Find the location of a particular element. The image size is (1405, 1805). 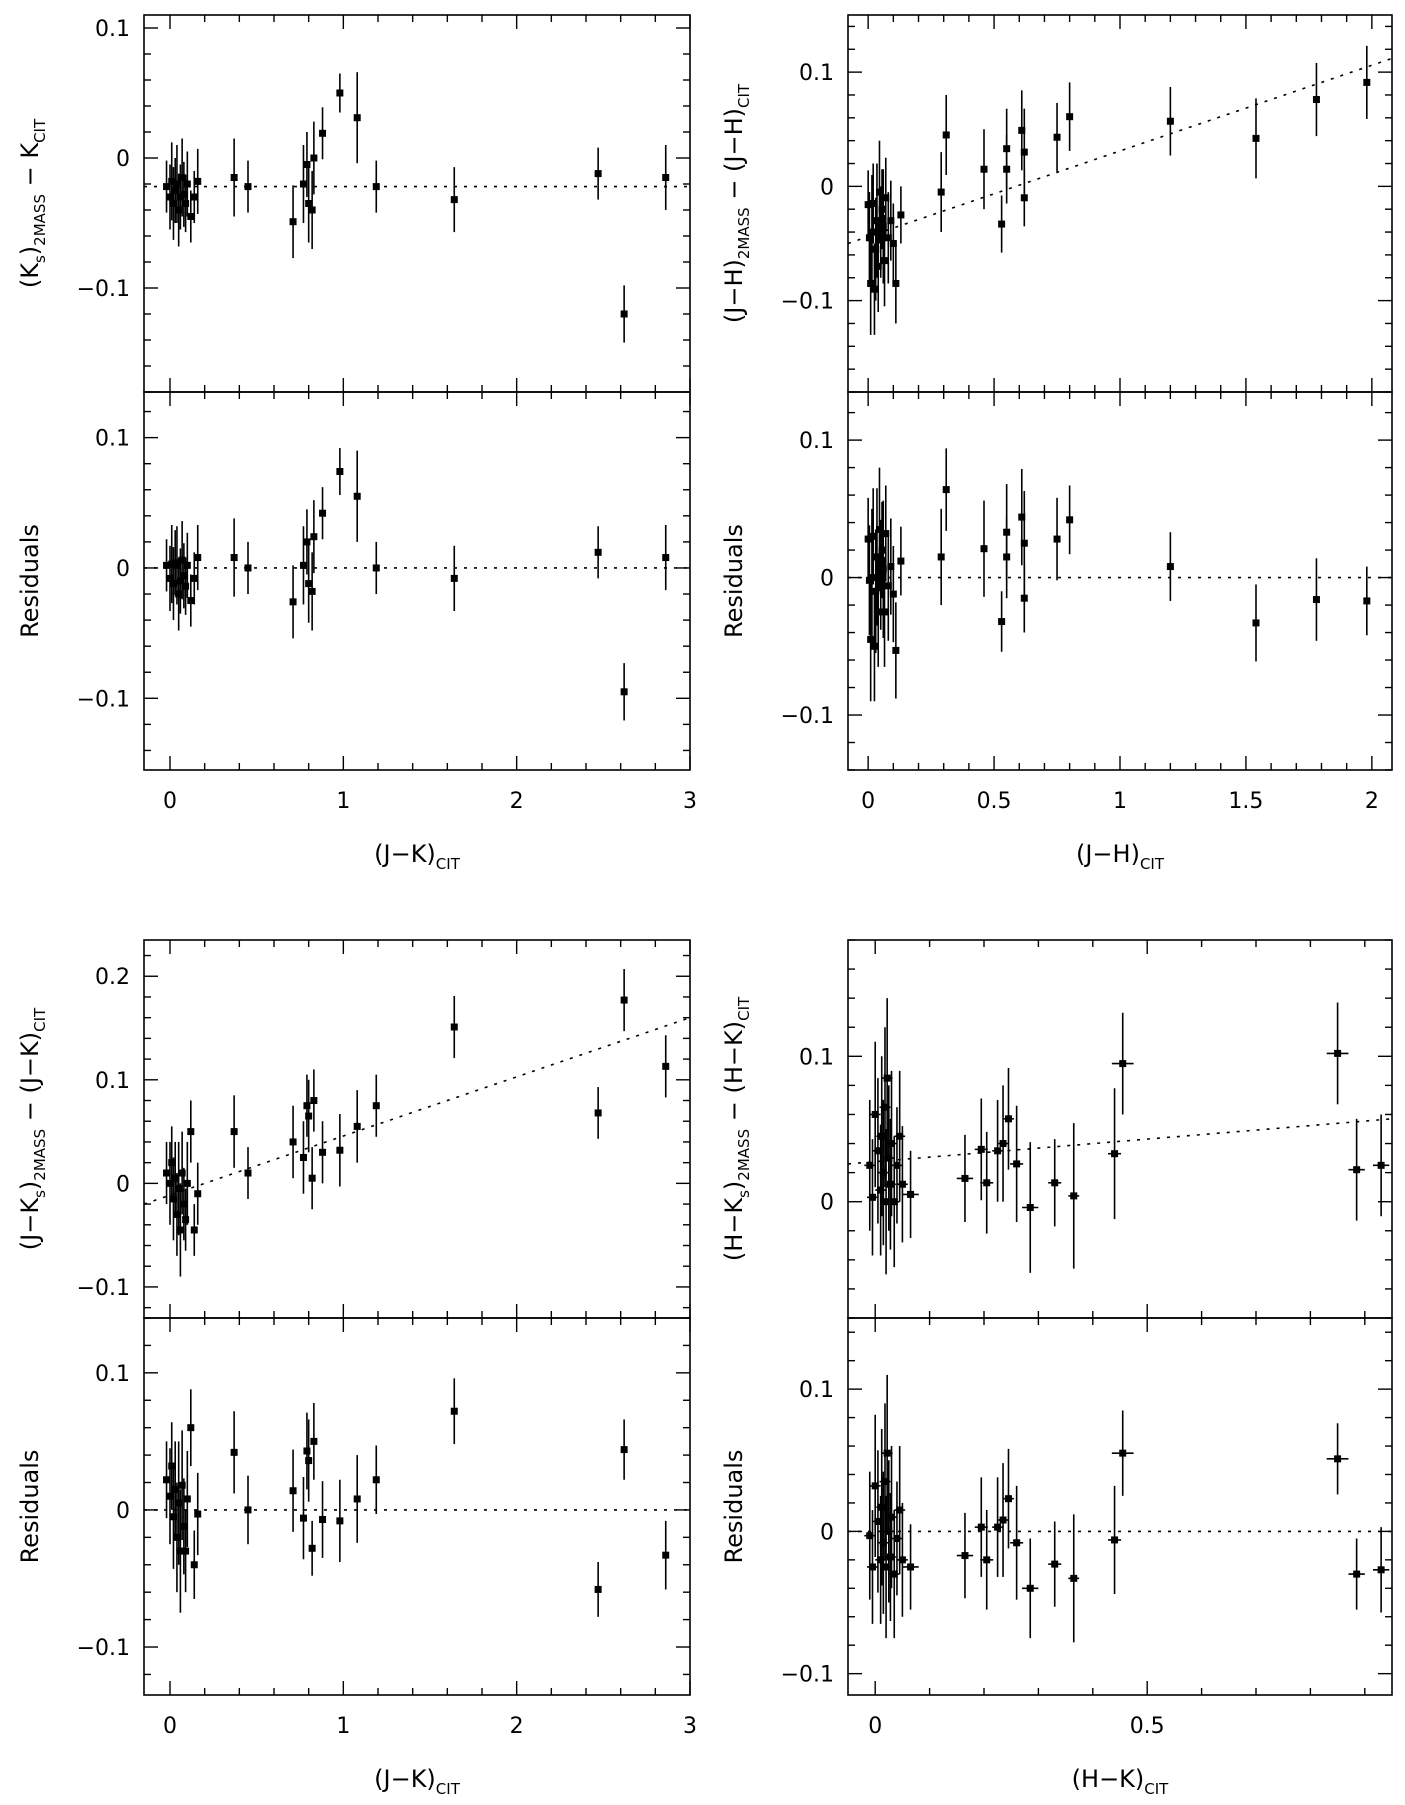

x-tick-label: 3 is located at coordinates (690, 1726).